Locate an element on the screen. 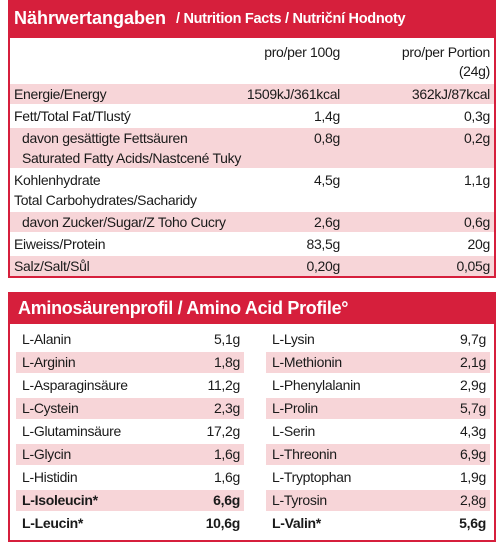 This screenshot has width=504, height=548. amino-name: L-Methionin is located at coordinates (307, 362).